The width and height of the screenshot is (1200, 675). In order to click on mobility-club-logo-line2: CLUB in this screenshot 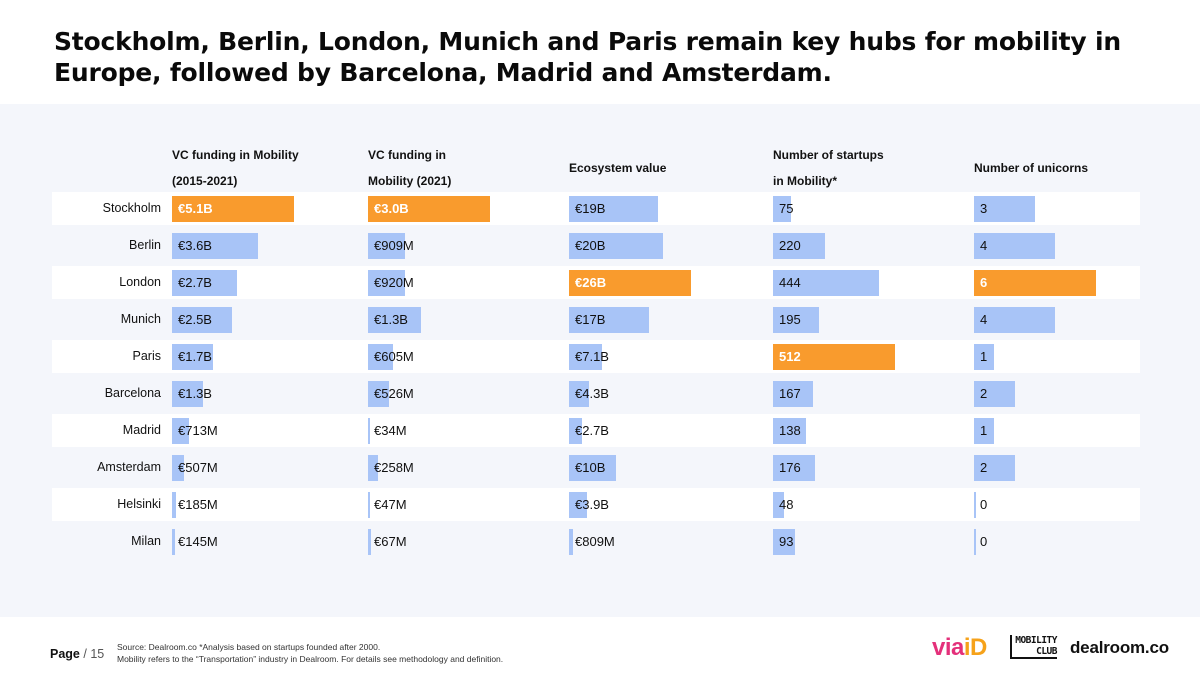, I will do `click(1046, 651)`.